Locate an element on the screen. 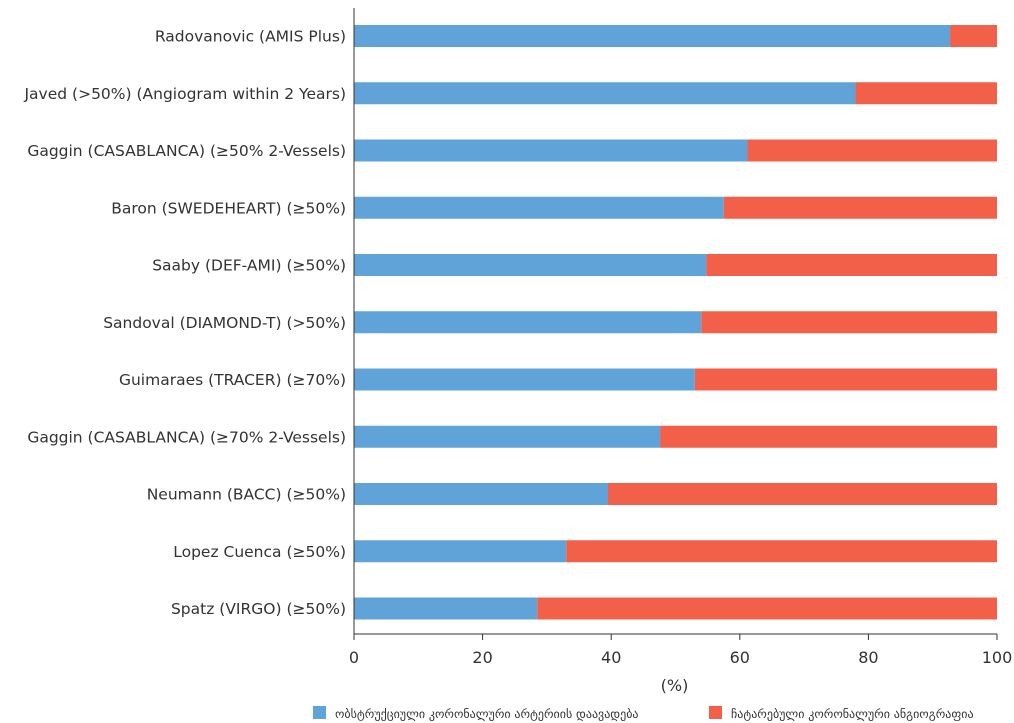 This screenshot has height=723, width=1014. category-label: Saaby (DEF-AMI) (≥50%) is located at coordinates (249, 266).